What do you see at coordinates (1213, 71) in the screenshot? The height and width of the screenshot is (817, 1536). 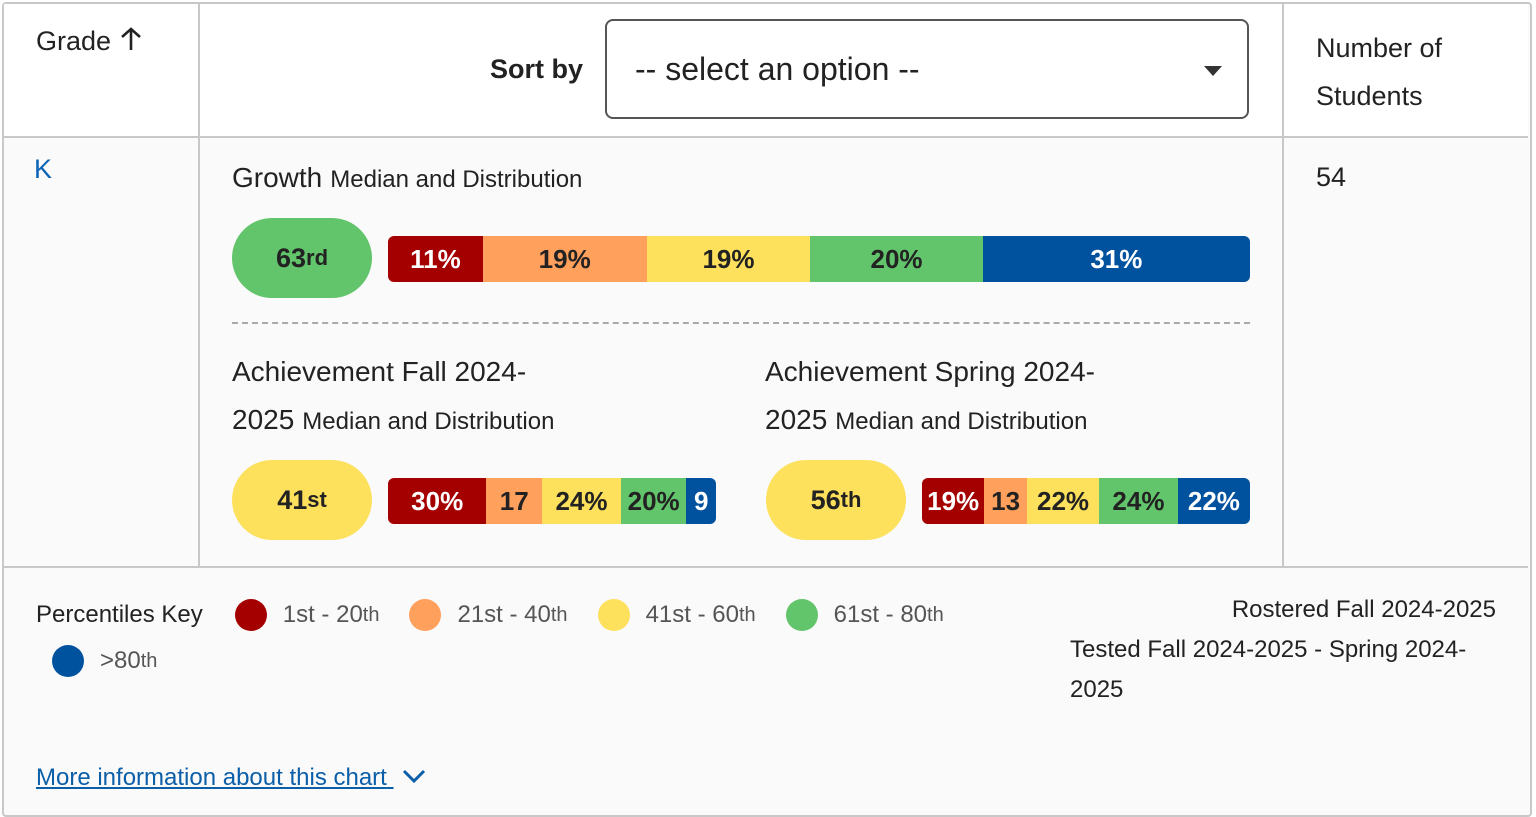 I see `select-caret` at bounding box center [1213, 71].